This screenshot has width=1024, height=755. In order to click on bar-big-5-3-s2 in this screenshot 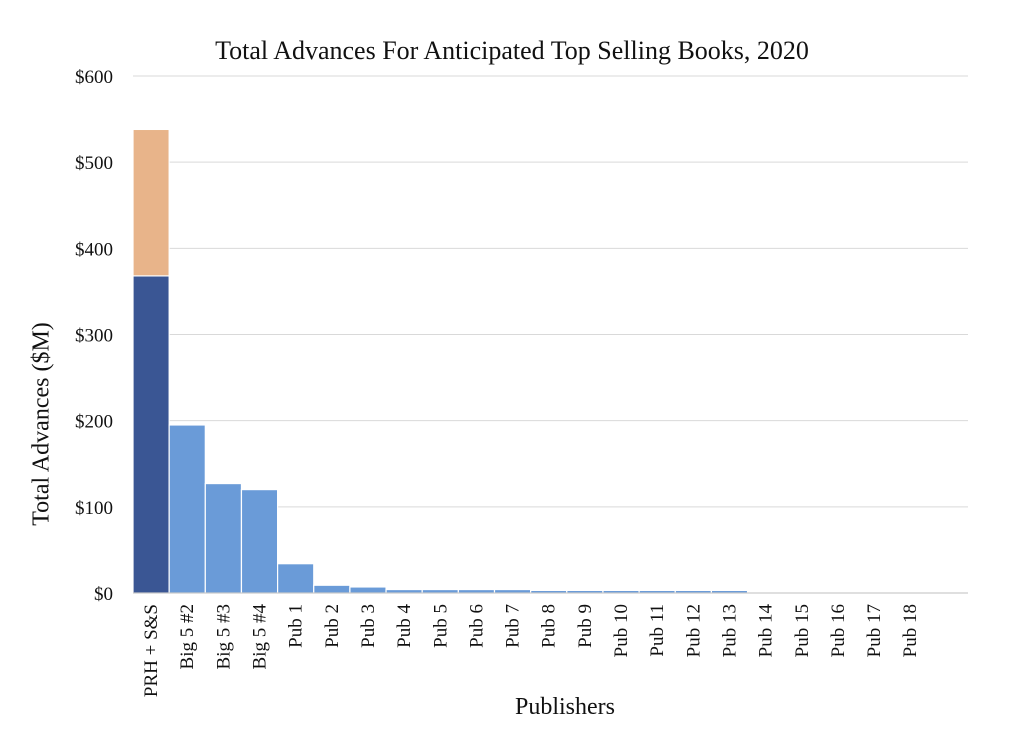, I will do `click(223, 538)`.